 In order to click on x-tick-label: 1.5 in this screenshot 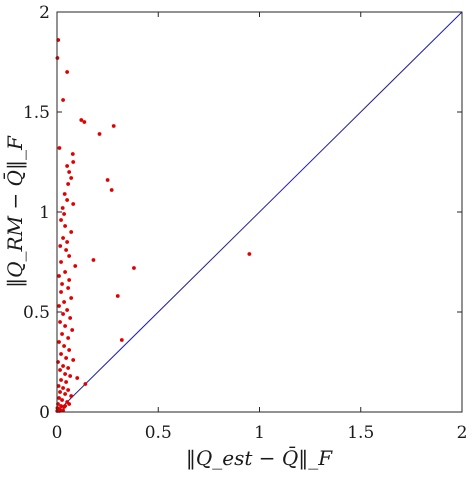, I will do `click(360, 433)`.